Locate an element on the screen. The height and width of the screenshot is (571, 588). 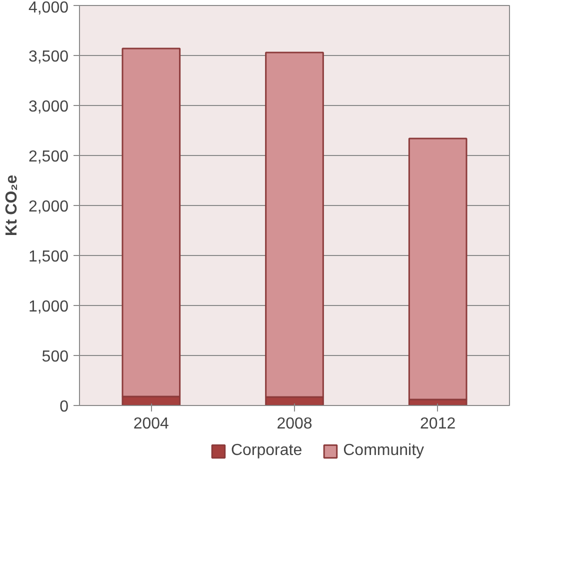
x-tick-label: 2008 is located at coordinates (294, 424).